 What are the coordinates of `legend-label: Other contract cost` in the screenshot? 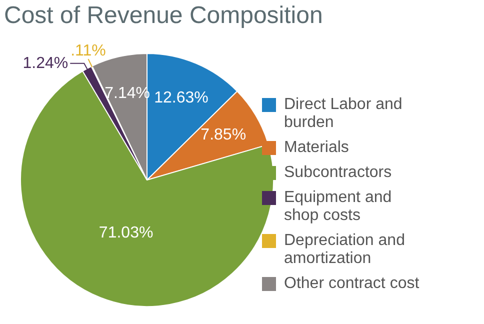 It's located at (352, 284).